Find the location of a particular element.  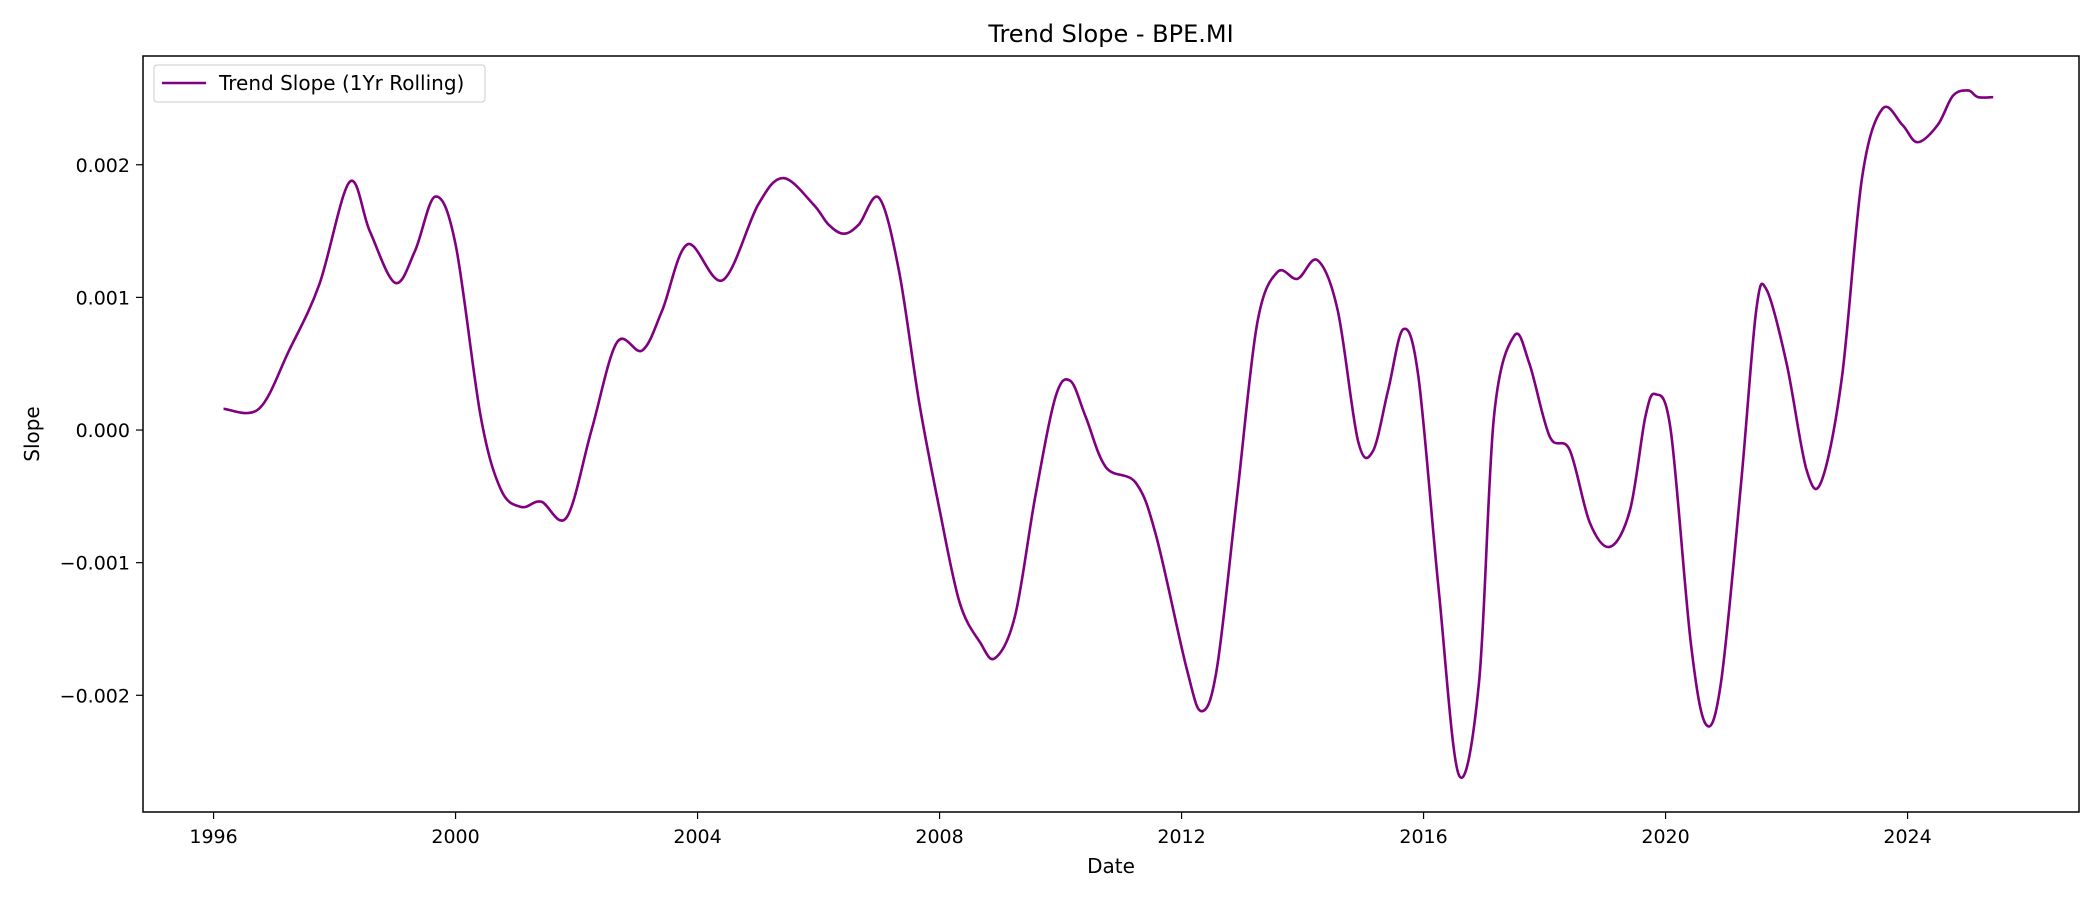

x-tick-label: 2012 is located at coordinates (1181, 837).